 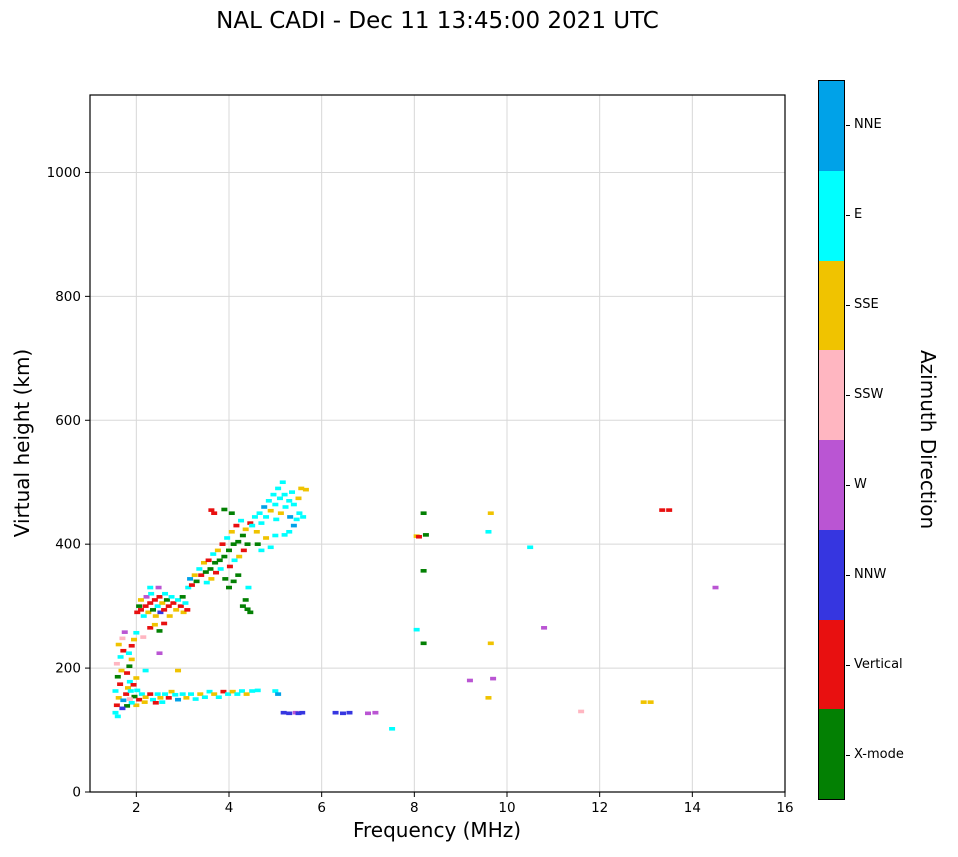 What do you see at coordinates (879, 754) in the screenshot?
I see `colorbar-label-X: X-mode` at bounding box center [879, 754].